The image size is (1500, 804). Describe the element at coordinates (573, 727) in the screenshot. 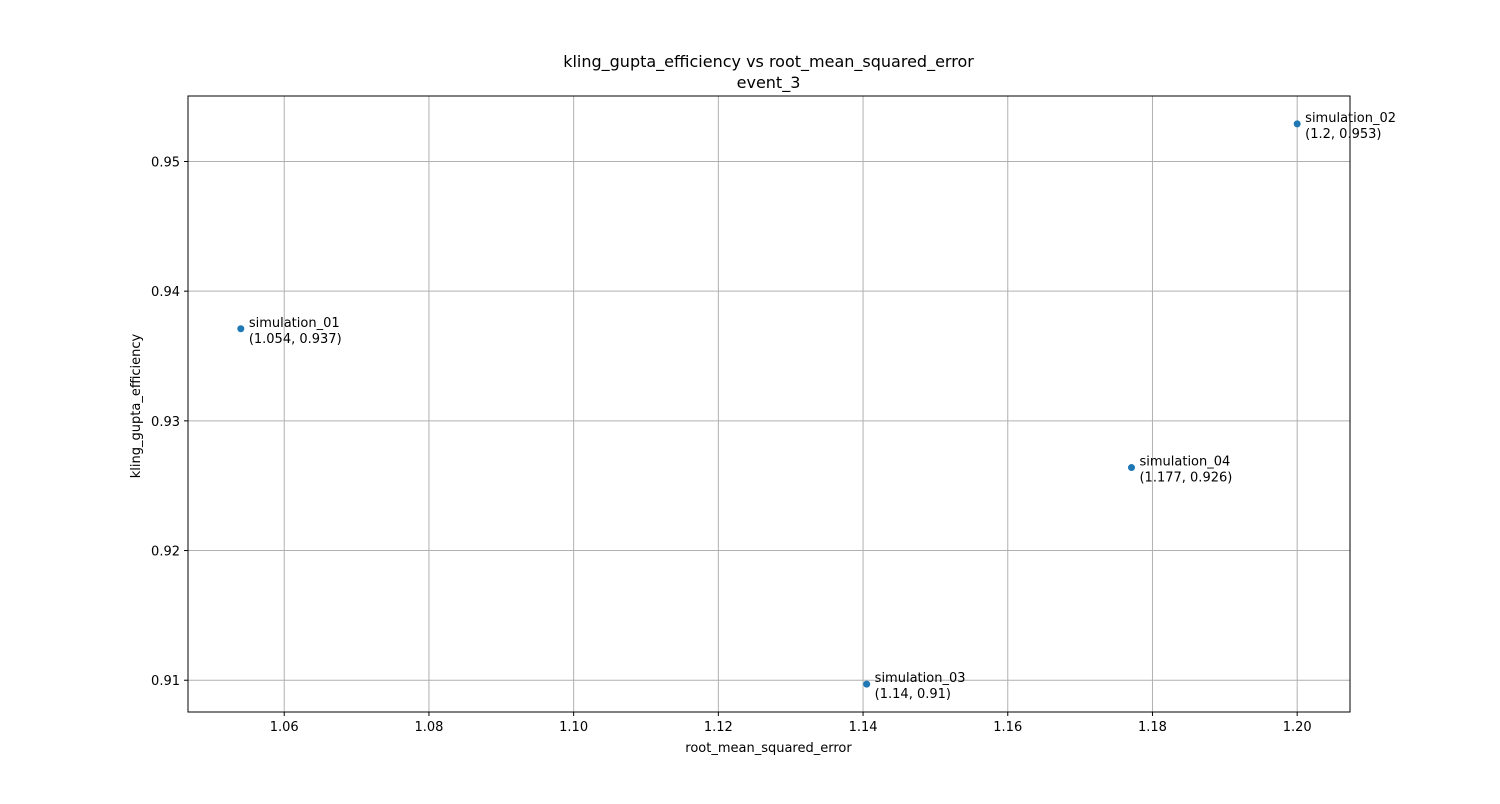

I see `x-tick-label: 1.10` at that location.